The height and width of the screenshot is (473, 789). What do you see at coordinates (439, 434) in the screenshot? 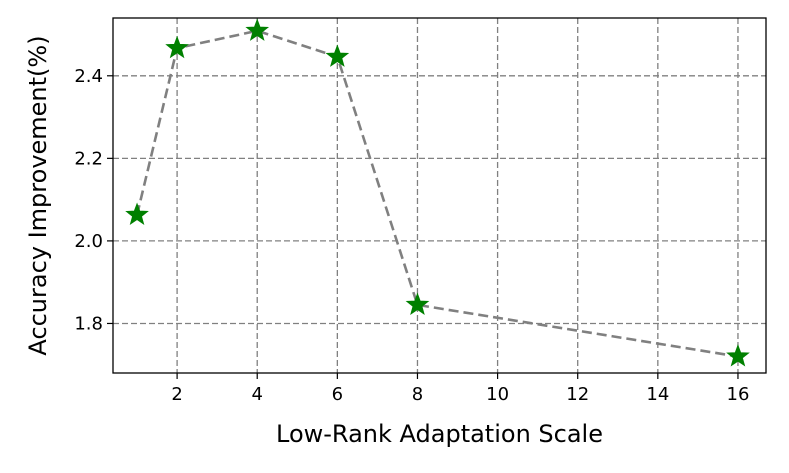
I see `x-axis-label: Low-Rank Adaptation Scale` at bounding box center [439, 434].